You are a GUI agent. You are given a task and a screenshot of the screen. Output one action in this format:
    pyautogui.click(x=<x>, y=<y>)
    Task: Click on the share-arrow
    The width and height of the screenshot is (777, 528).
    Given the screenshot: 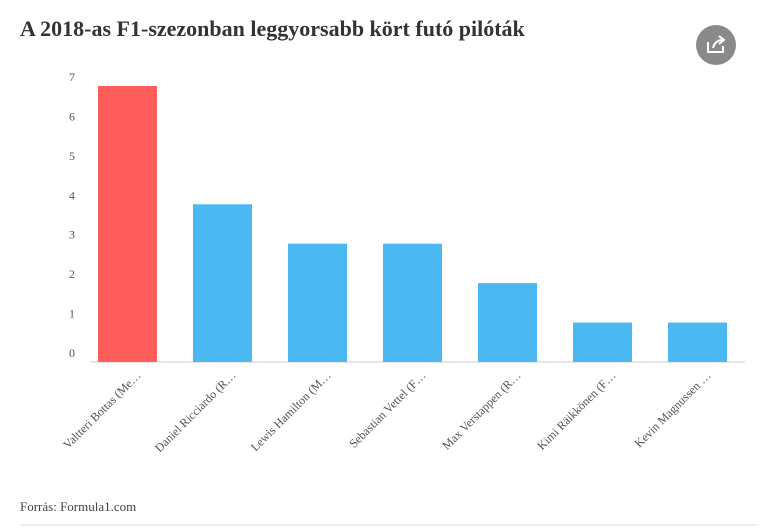 What is the action you would take?
    pyautogui.click(x=719, y=42)
    